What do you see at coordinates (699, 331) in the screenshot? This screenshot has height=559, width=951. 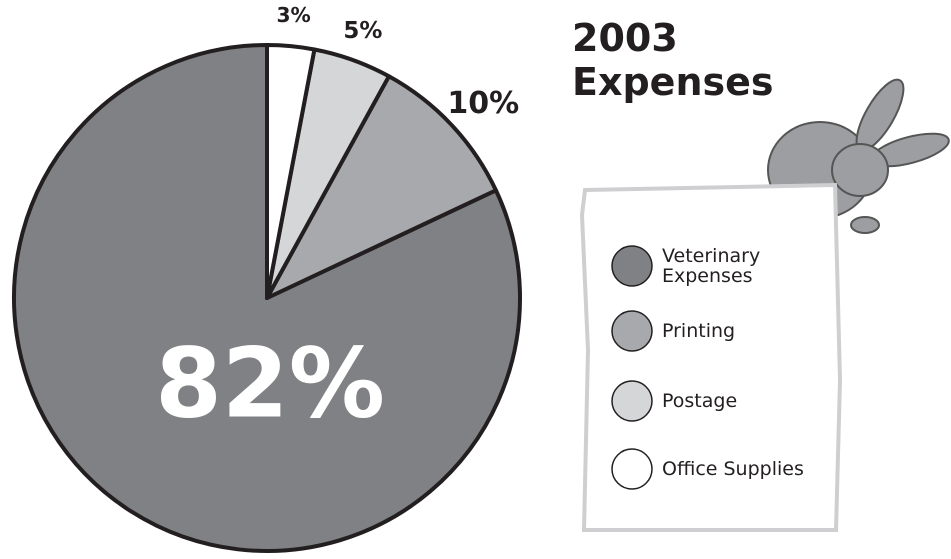 I see `legend-label: Printing` at bounding box center [699, 331].